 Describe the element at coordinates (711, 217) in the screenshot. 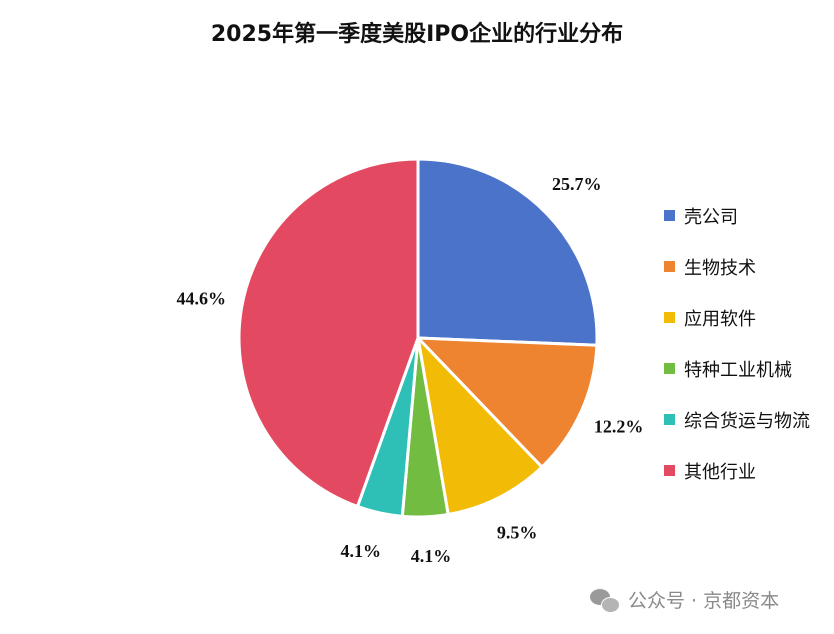

I see `legend-label-1: 壳公司` at that location.